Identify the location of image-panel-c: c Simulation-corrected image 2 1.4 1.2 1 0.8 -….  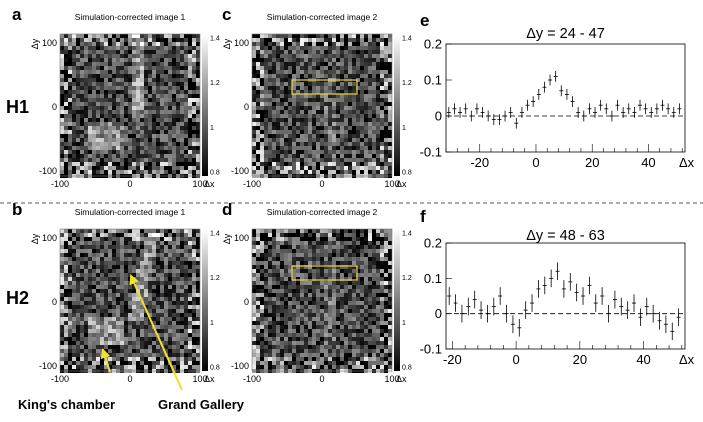
(317, 97).